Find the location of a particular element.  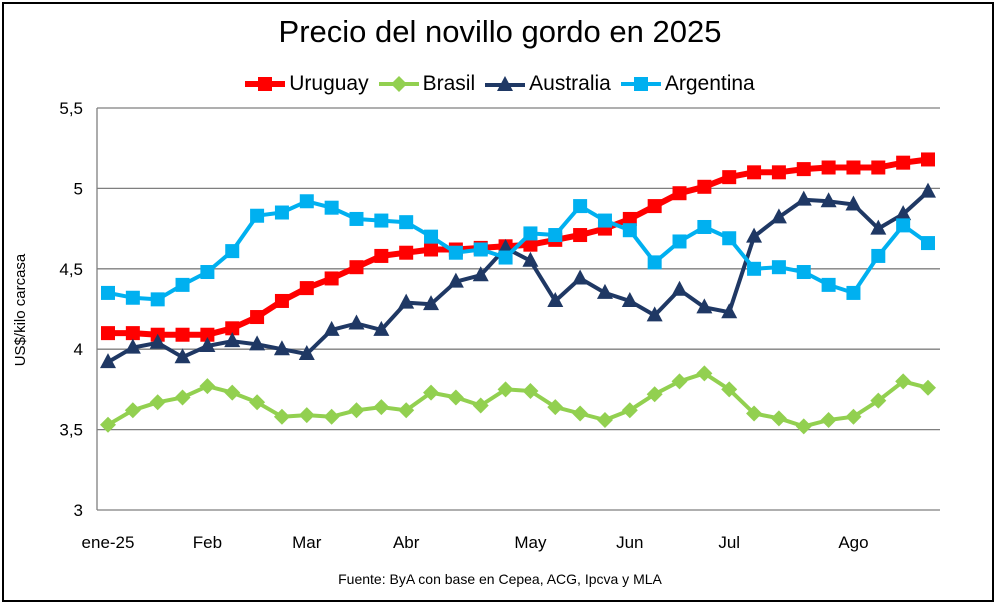

y-tick-label: 5,5 is located at coordinates (71, 108).